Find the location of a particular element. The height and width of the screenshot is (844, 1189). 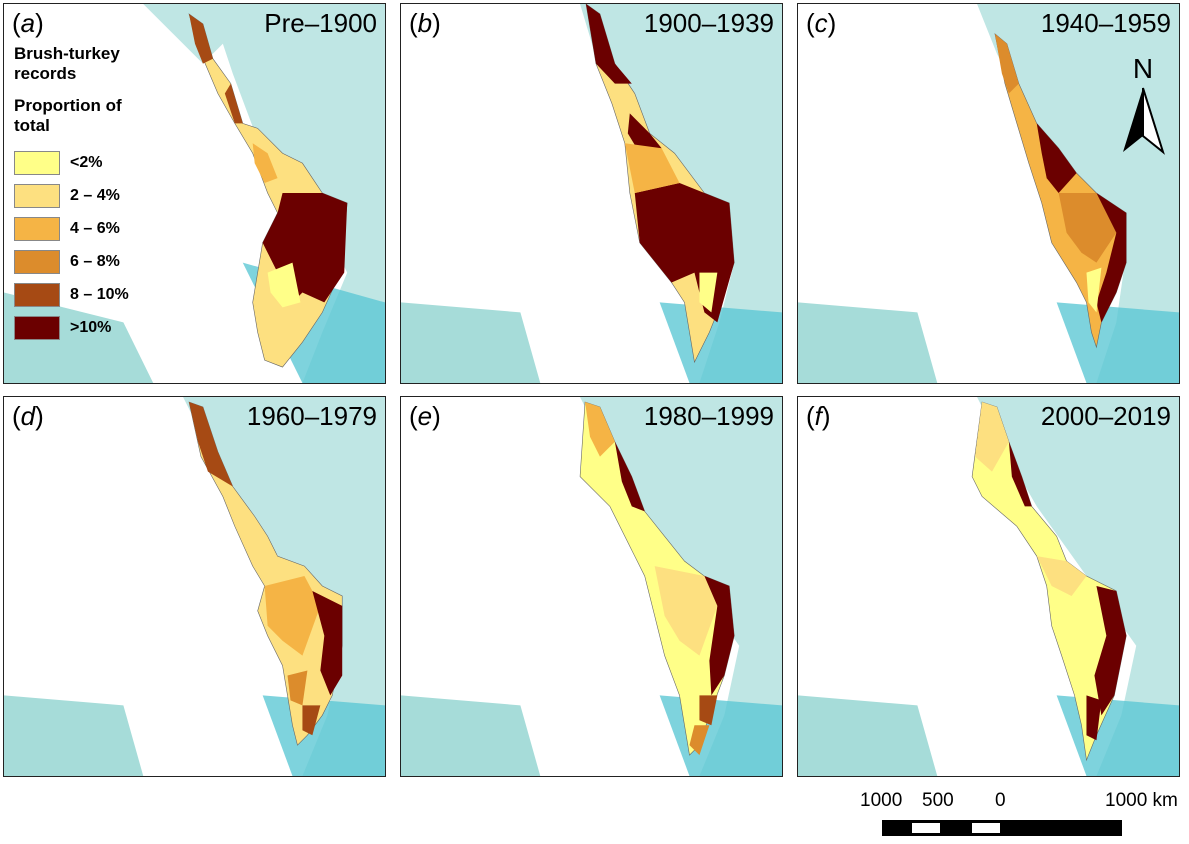

legend-item: >10% is located at coordinates (71, 327).